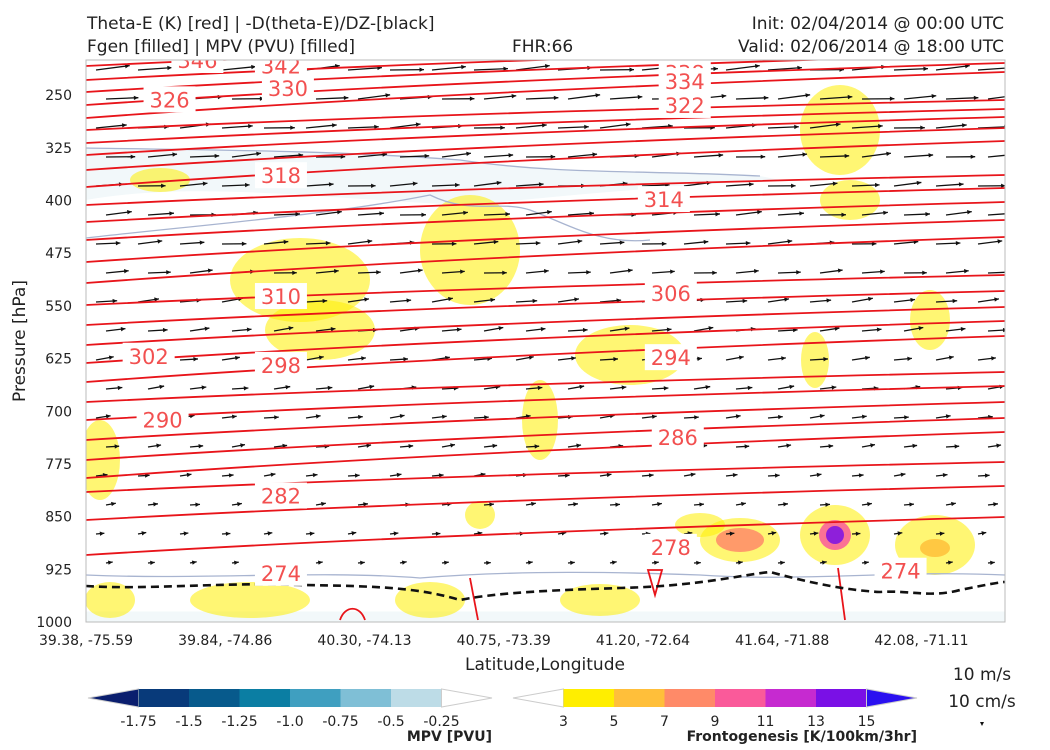 Image resolution: width=1050 pixels, height=750 pixels. What do you see at coordinates (664, 200) in the screenshot?
I see `contour-label: 314` at bounding box center [664, 200].